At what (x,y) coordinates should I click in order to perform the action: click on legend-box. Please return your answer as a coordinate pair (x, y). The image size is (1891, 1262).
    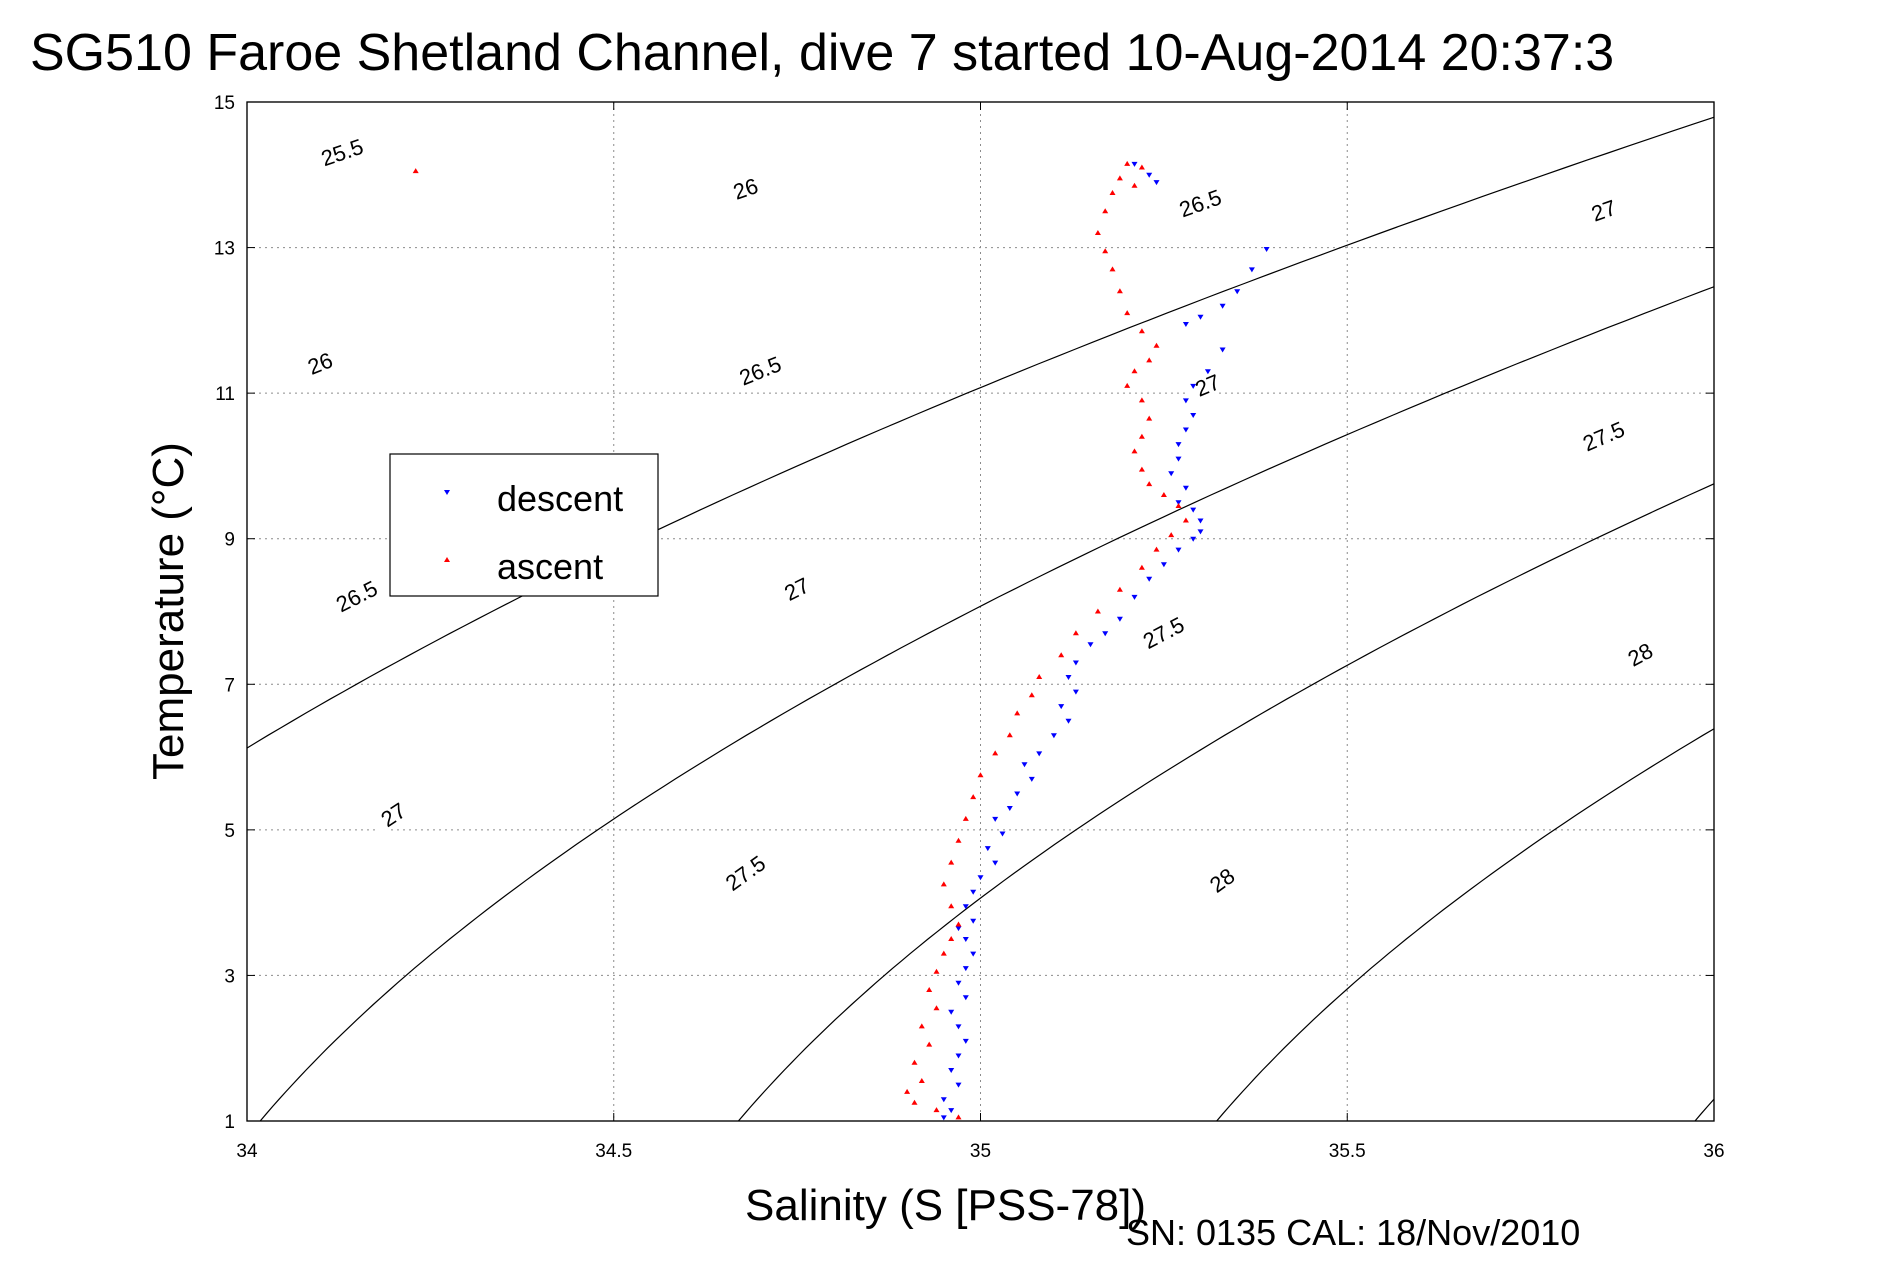
    Looking at the image, I should click on (524, 525).